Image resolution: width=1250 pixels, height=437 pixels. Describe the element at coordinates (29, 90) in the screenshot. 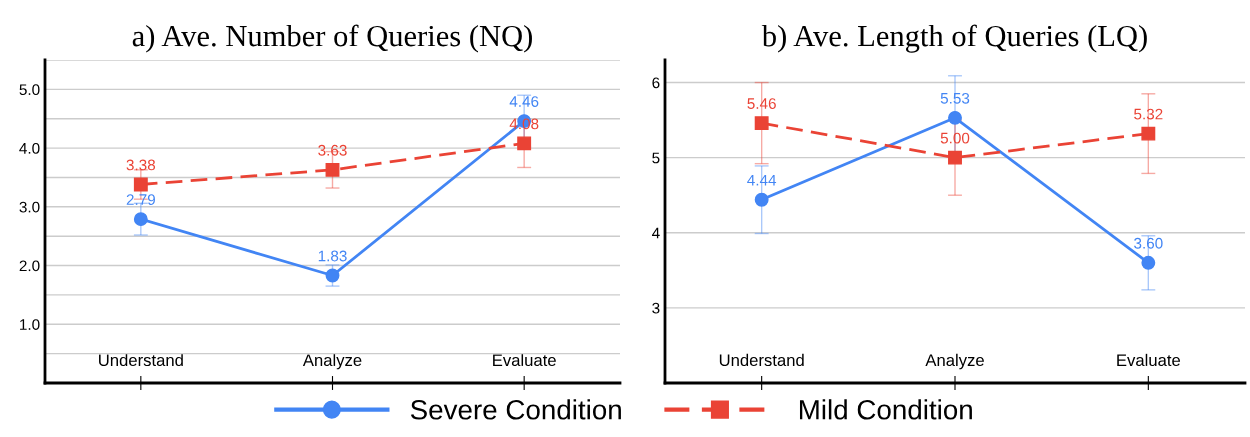

I see `y-tick-label: 5.0` at that location.